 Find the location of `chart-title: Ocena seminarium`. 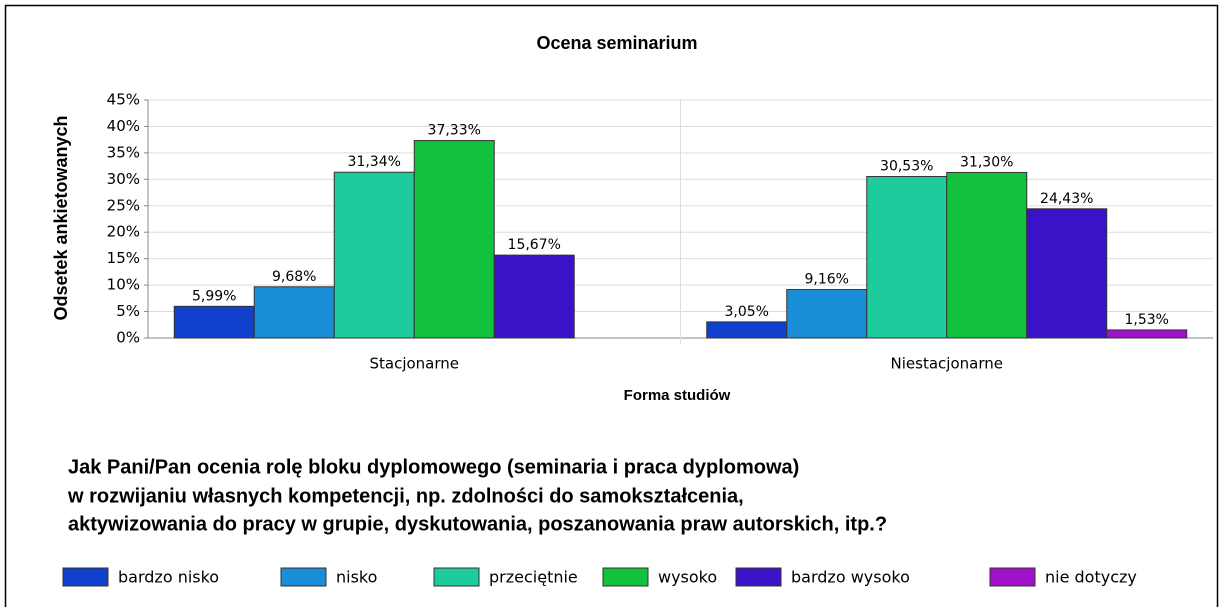

chart-title: Ocena seminarium is located at coordinates (616, 43).